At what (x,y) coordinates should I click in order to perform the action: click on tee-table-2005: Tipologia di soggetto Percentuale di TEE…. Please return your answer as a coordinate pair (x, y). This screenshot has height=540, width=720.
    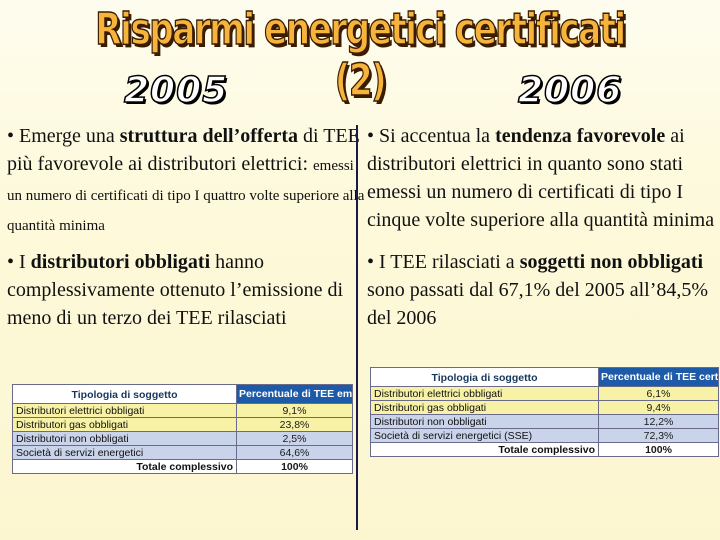
    Looking at the image, I should click on (182, 429).